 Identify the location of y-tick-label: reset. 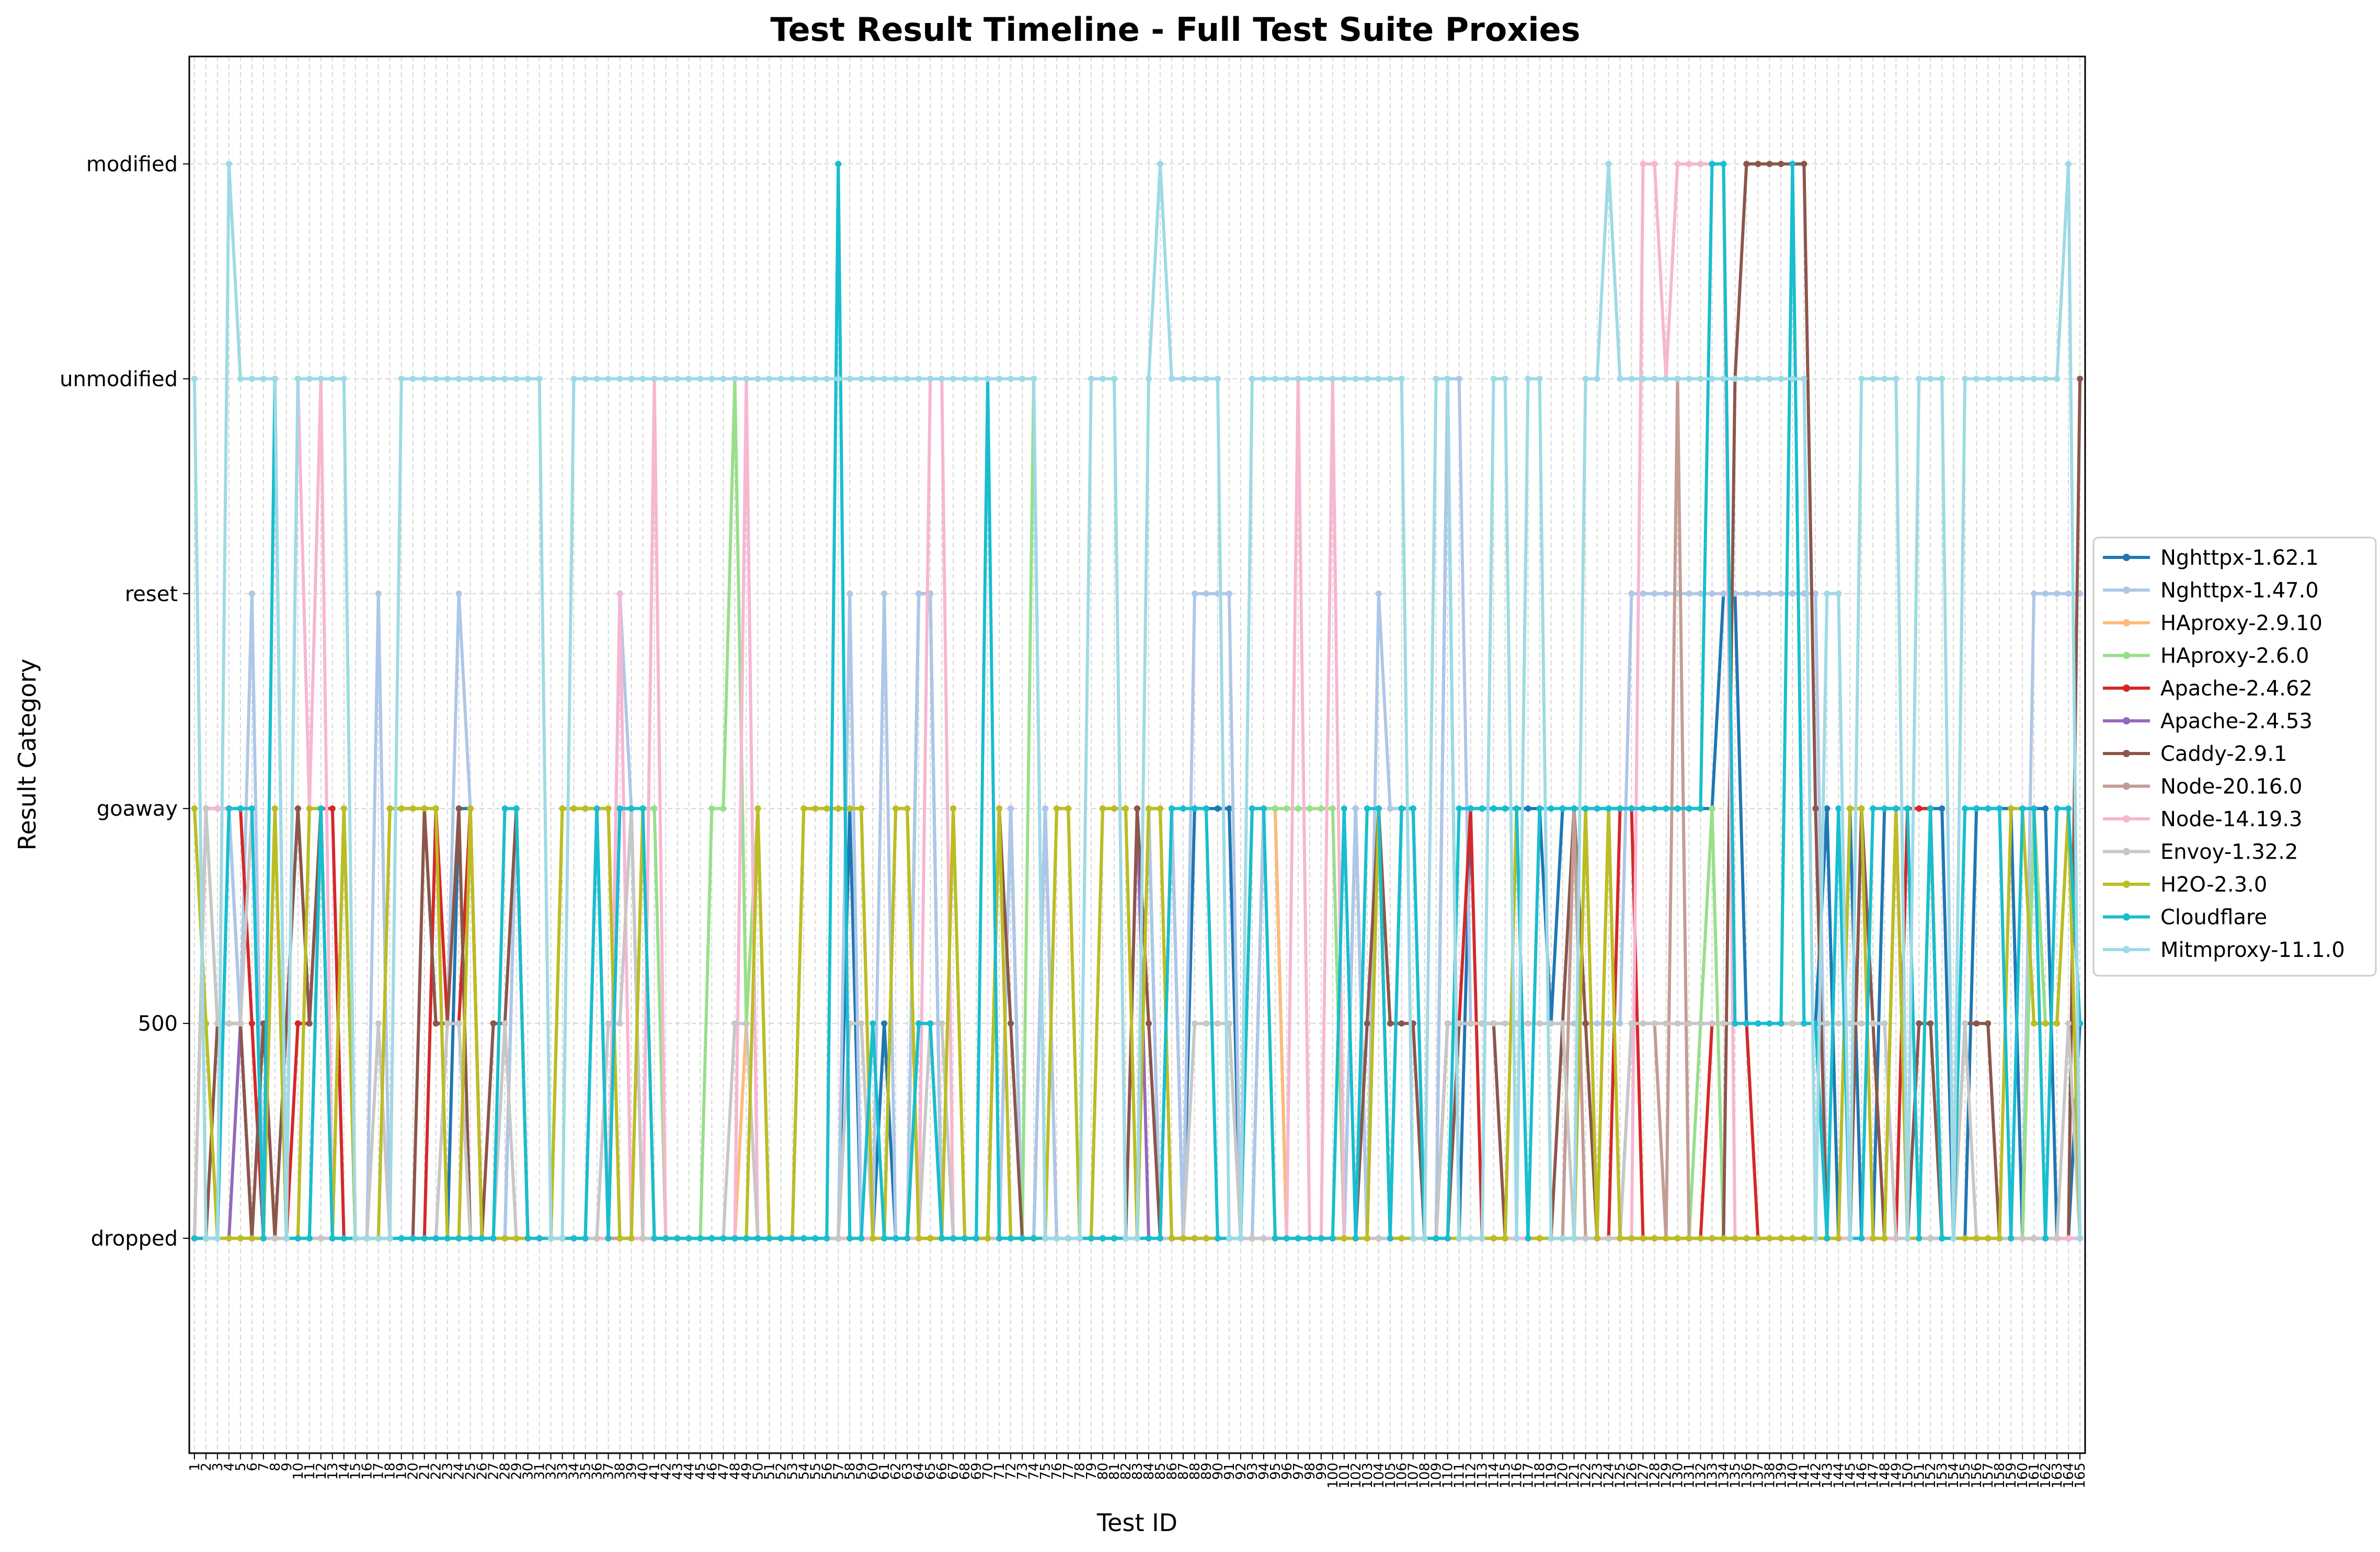
(151, 594).